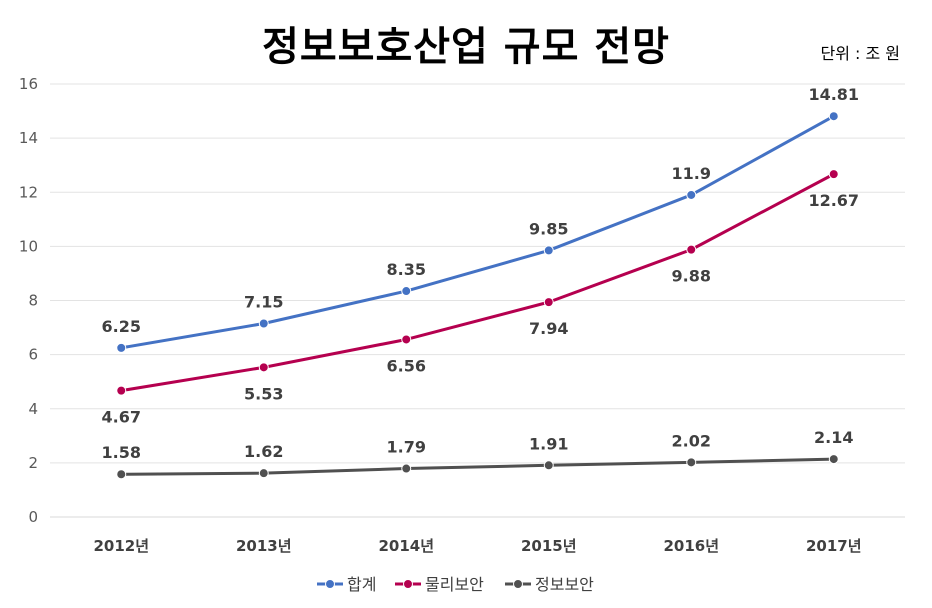  I want to click on legend-item-정보보안: 정보보안, so click(549, 584).